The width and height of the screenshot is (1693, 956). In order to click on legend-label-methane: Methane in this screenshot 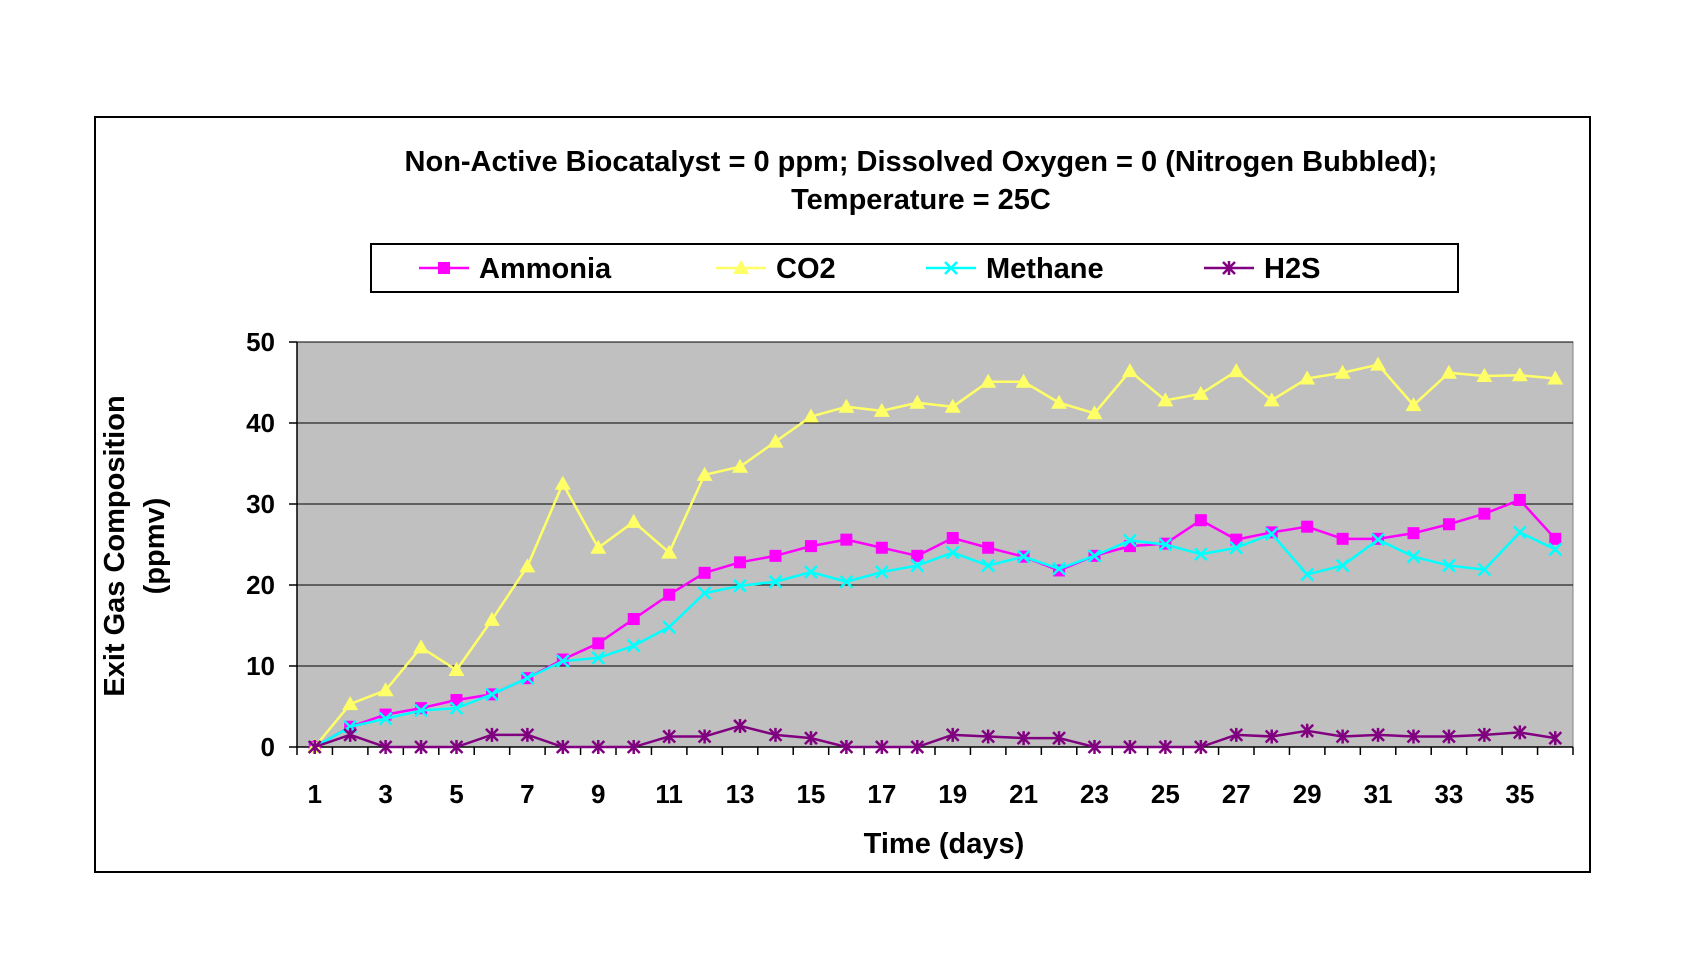, I will do `click(1045, 269)`.